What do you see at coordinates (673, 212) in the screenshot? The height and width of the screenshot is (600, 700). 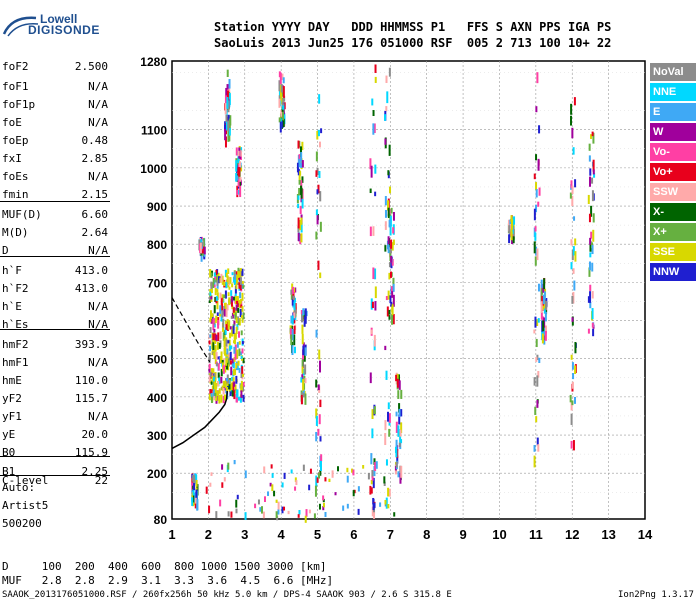 I see `legend-item: X-` at bounding box center [673, 212].